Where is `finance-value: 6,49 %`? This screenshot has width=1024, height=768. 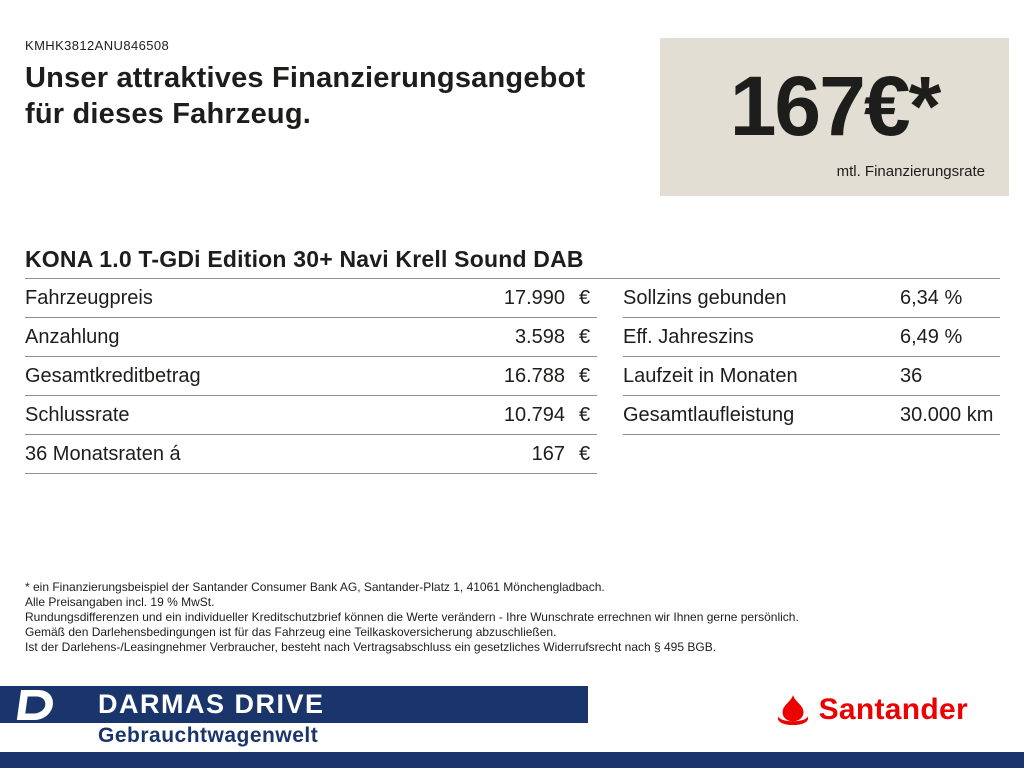
finance-value: 6,49 % is located at coordinates (931, 337).